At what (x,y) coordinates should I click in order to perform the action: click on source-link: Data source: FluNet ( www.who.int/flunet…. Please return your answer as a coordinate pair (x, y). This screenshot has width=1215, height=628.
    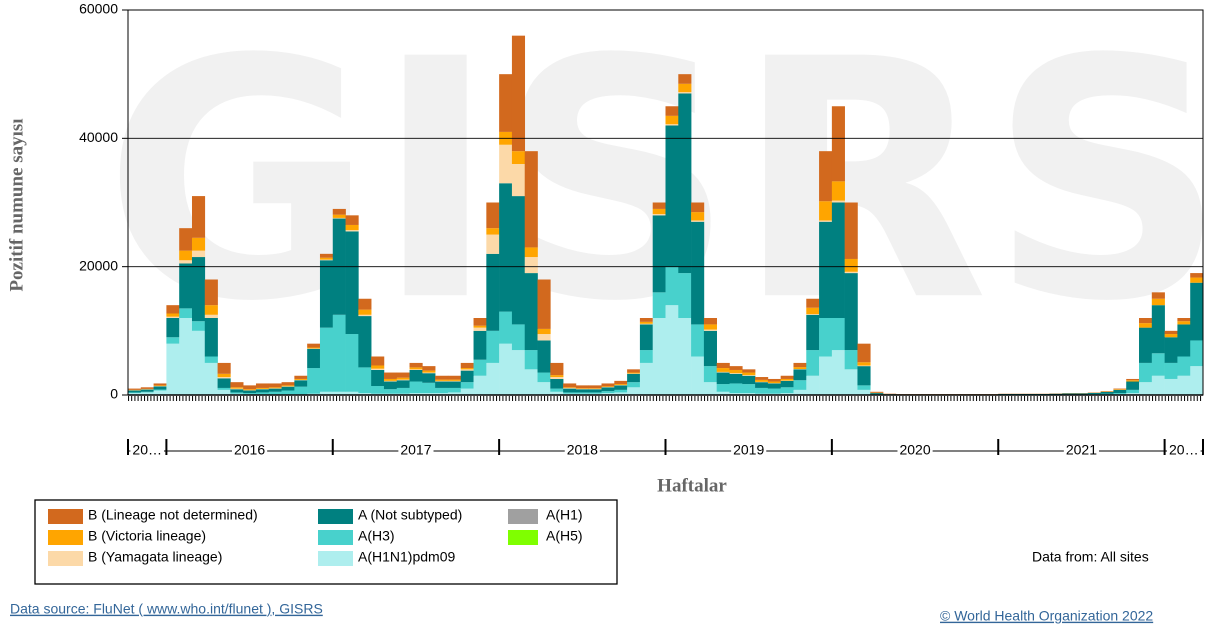
    Looking at the image, I should click on (166, 609).